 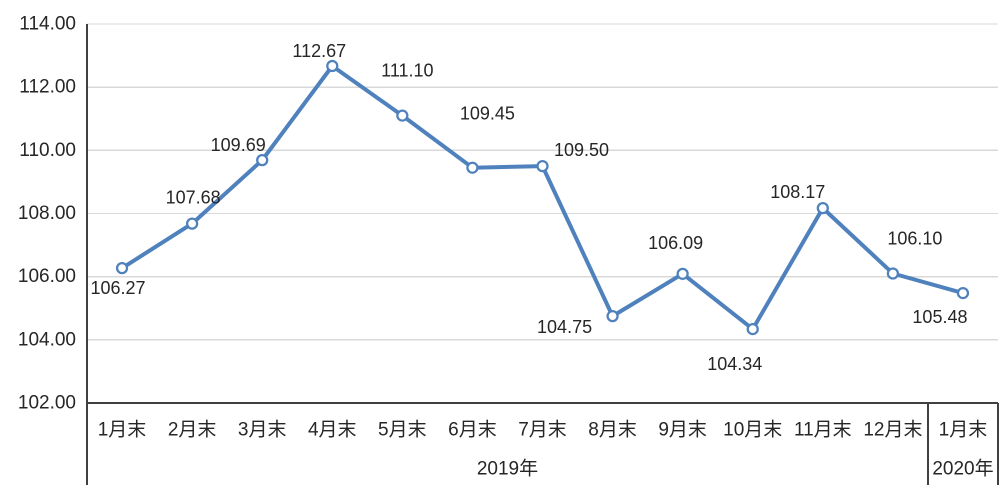 I want to click on x-tick-label: 5月末, so click(x=402, y=430).